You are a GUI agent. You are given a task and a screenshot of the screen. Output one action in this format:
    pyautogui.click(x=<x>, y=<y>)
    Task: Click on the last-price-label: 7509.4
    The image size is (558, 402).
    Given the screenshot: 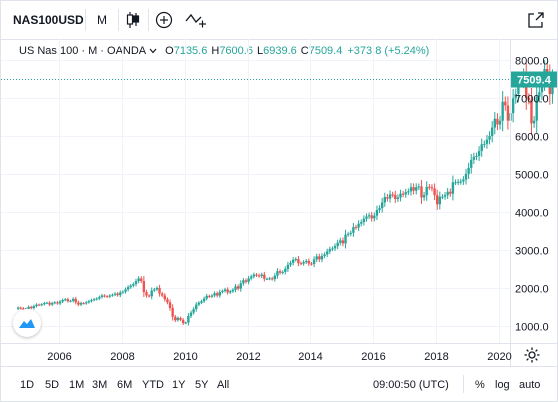 What is the action you would take?
    pyautogui.click(x=534, y=81)
    